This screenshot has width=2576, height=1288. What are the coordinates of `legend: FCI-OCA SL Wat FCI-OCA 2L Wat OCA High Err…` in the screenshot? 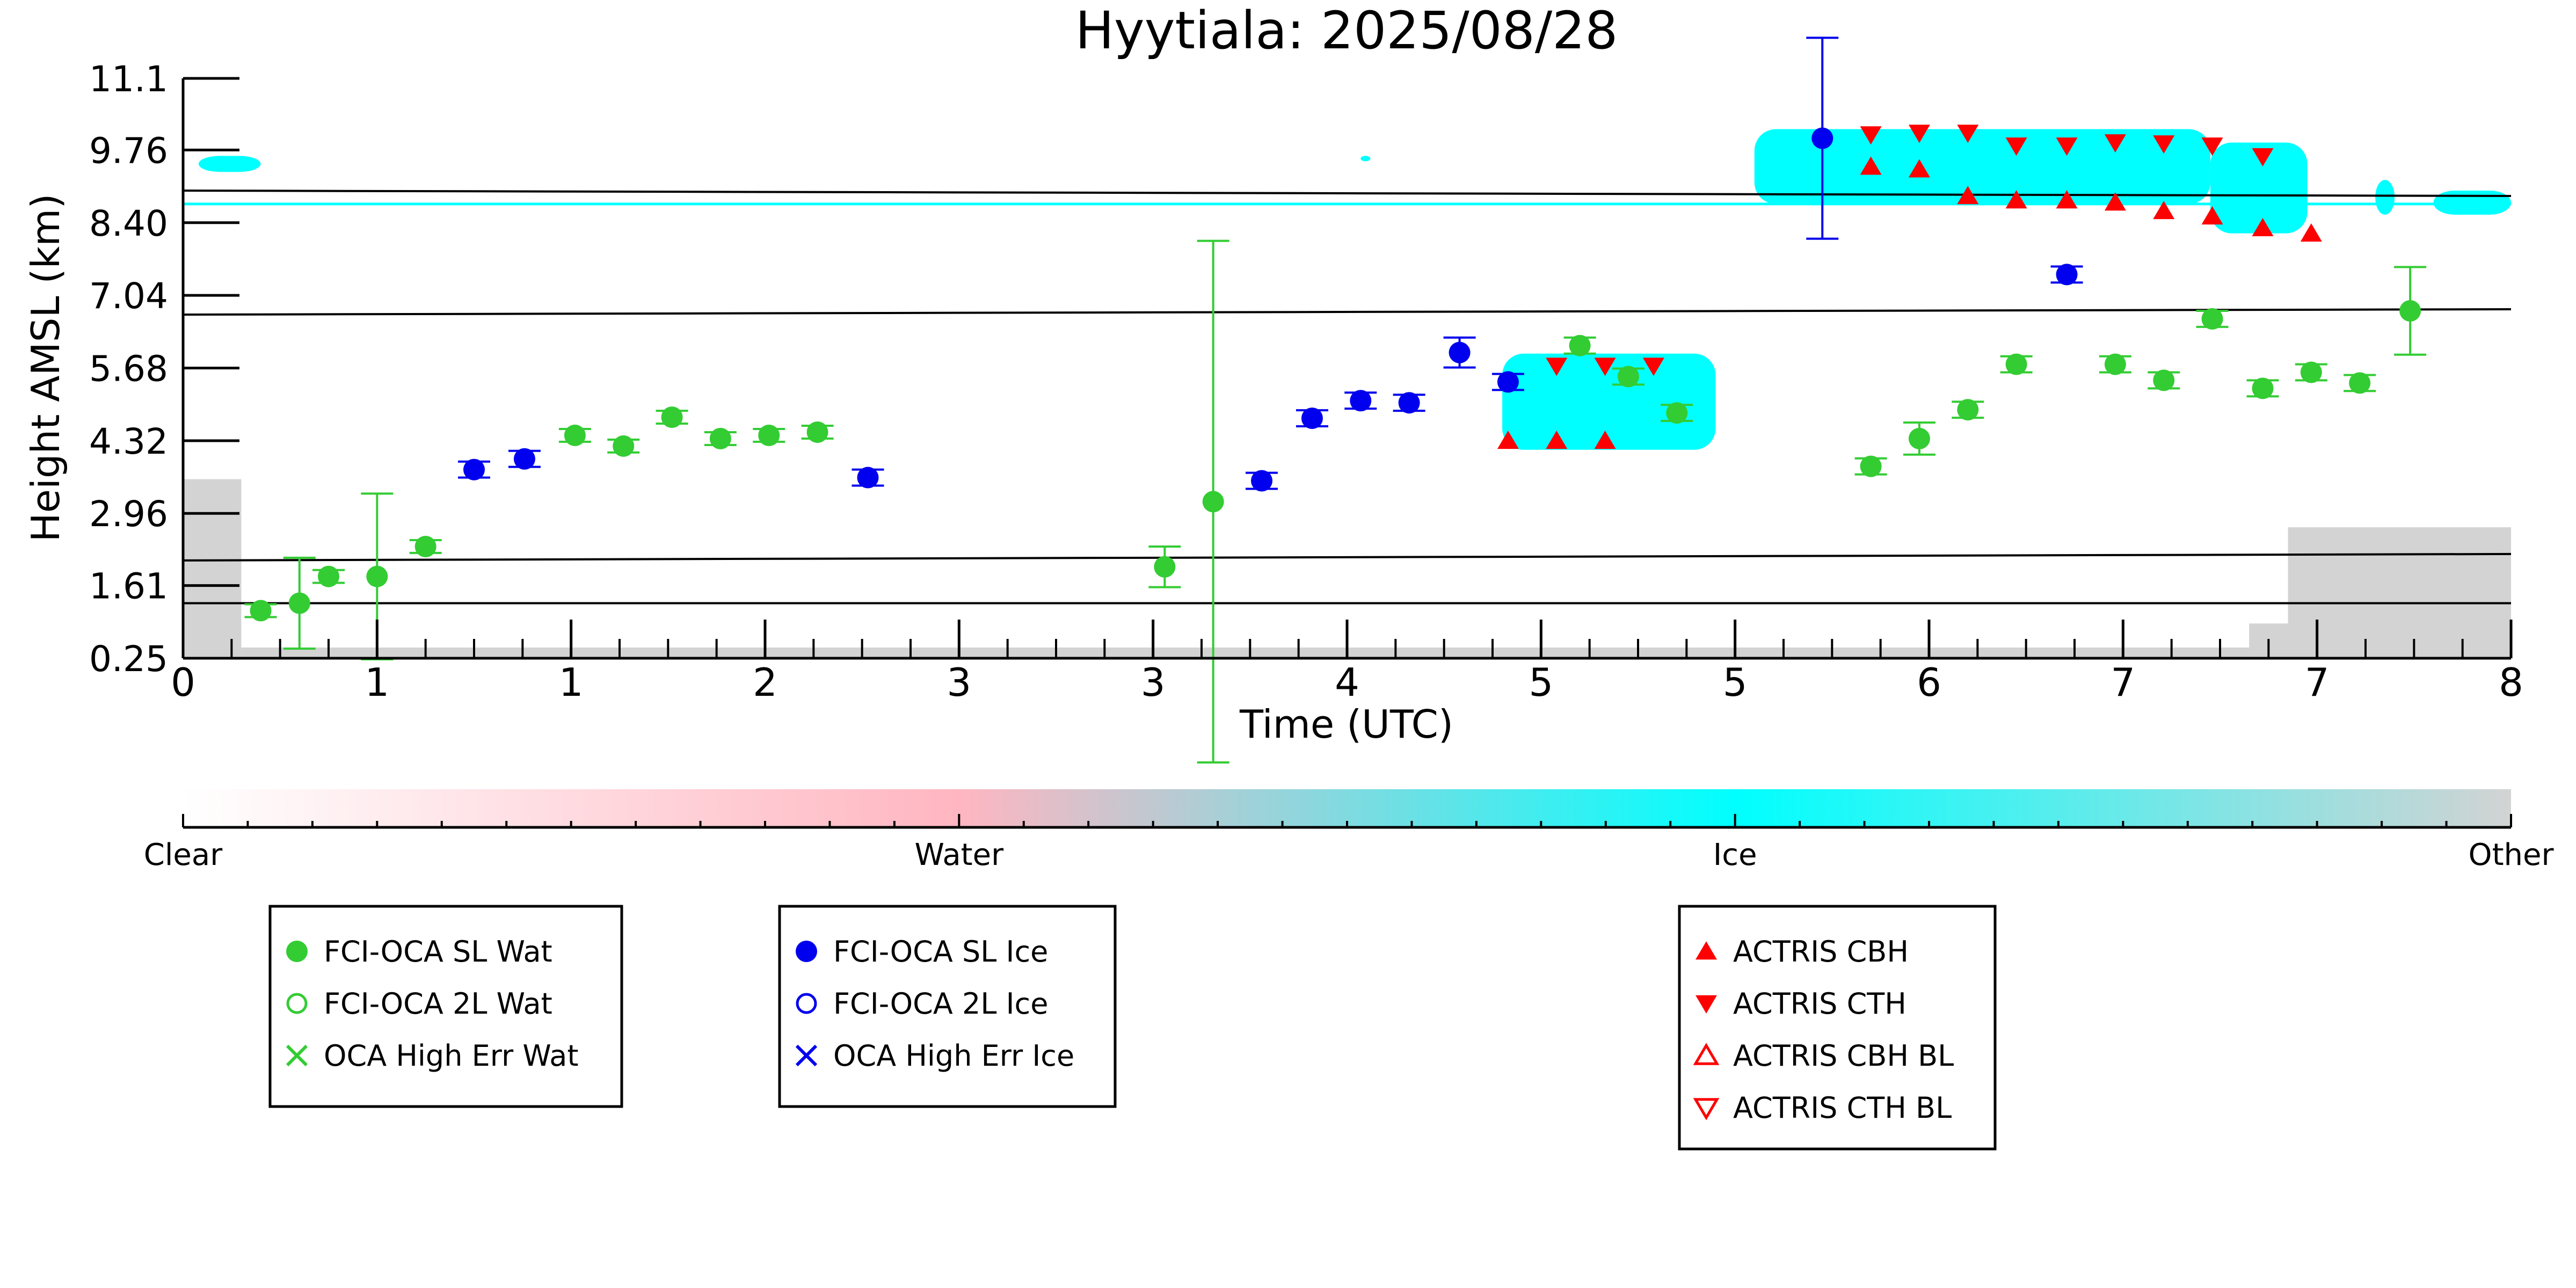 It's located at (1132, 1028).